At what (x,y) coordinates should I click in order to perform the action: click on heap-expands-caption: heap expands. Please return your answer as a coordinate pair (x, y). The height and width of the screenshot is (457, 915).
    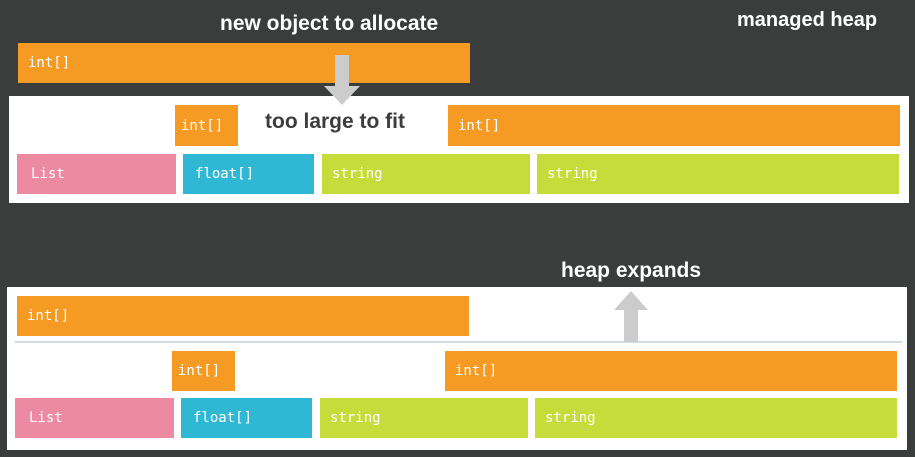
    Looking at the image, I should click on (631, 270).